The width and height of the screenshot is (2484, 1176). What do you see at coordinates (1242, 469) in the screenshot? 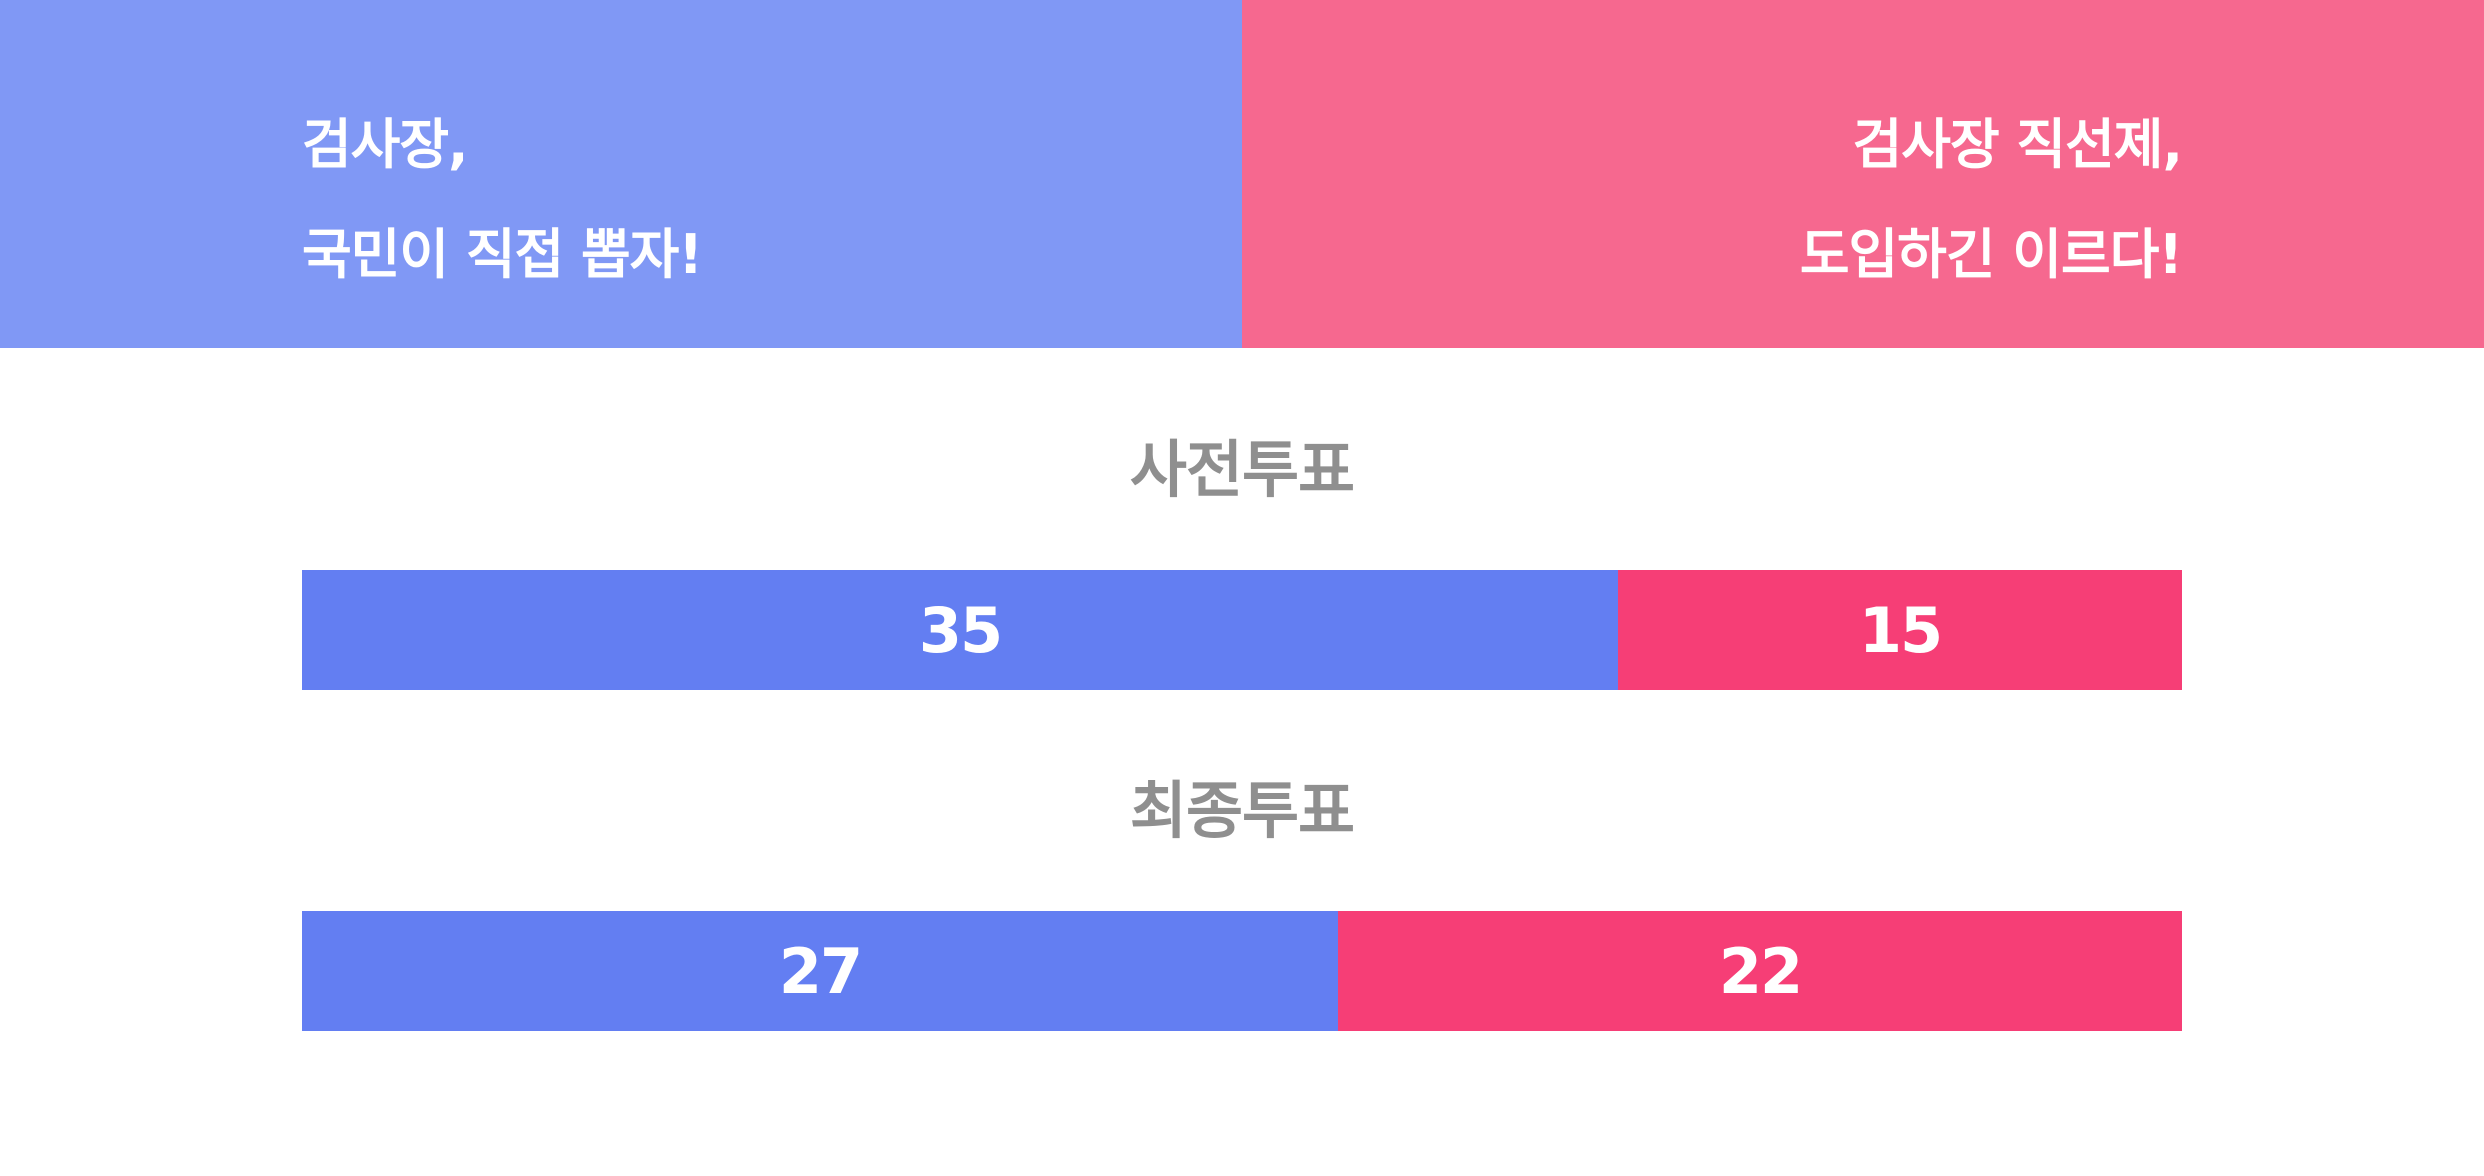
I see `pre-vote-title: 사전투표` at bounding box center [1242, 469].